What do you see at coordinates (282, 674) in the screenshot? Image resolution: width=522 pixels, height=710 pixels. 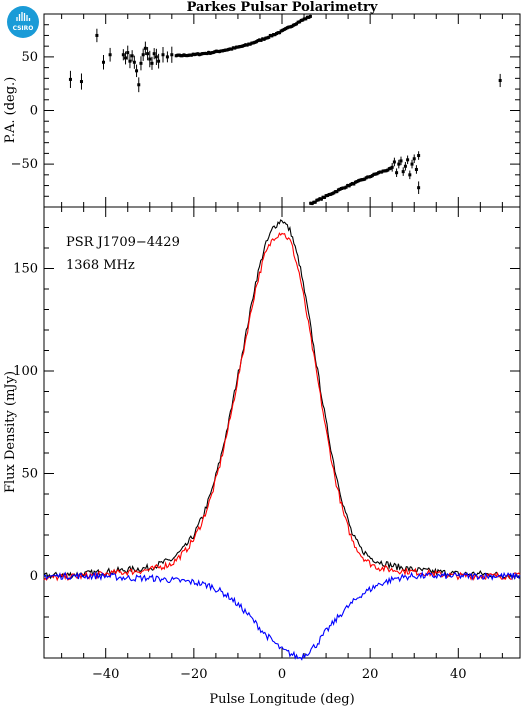 I see `profile-xtick-label: 0` at bounding box center [282, 674].